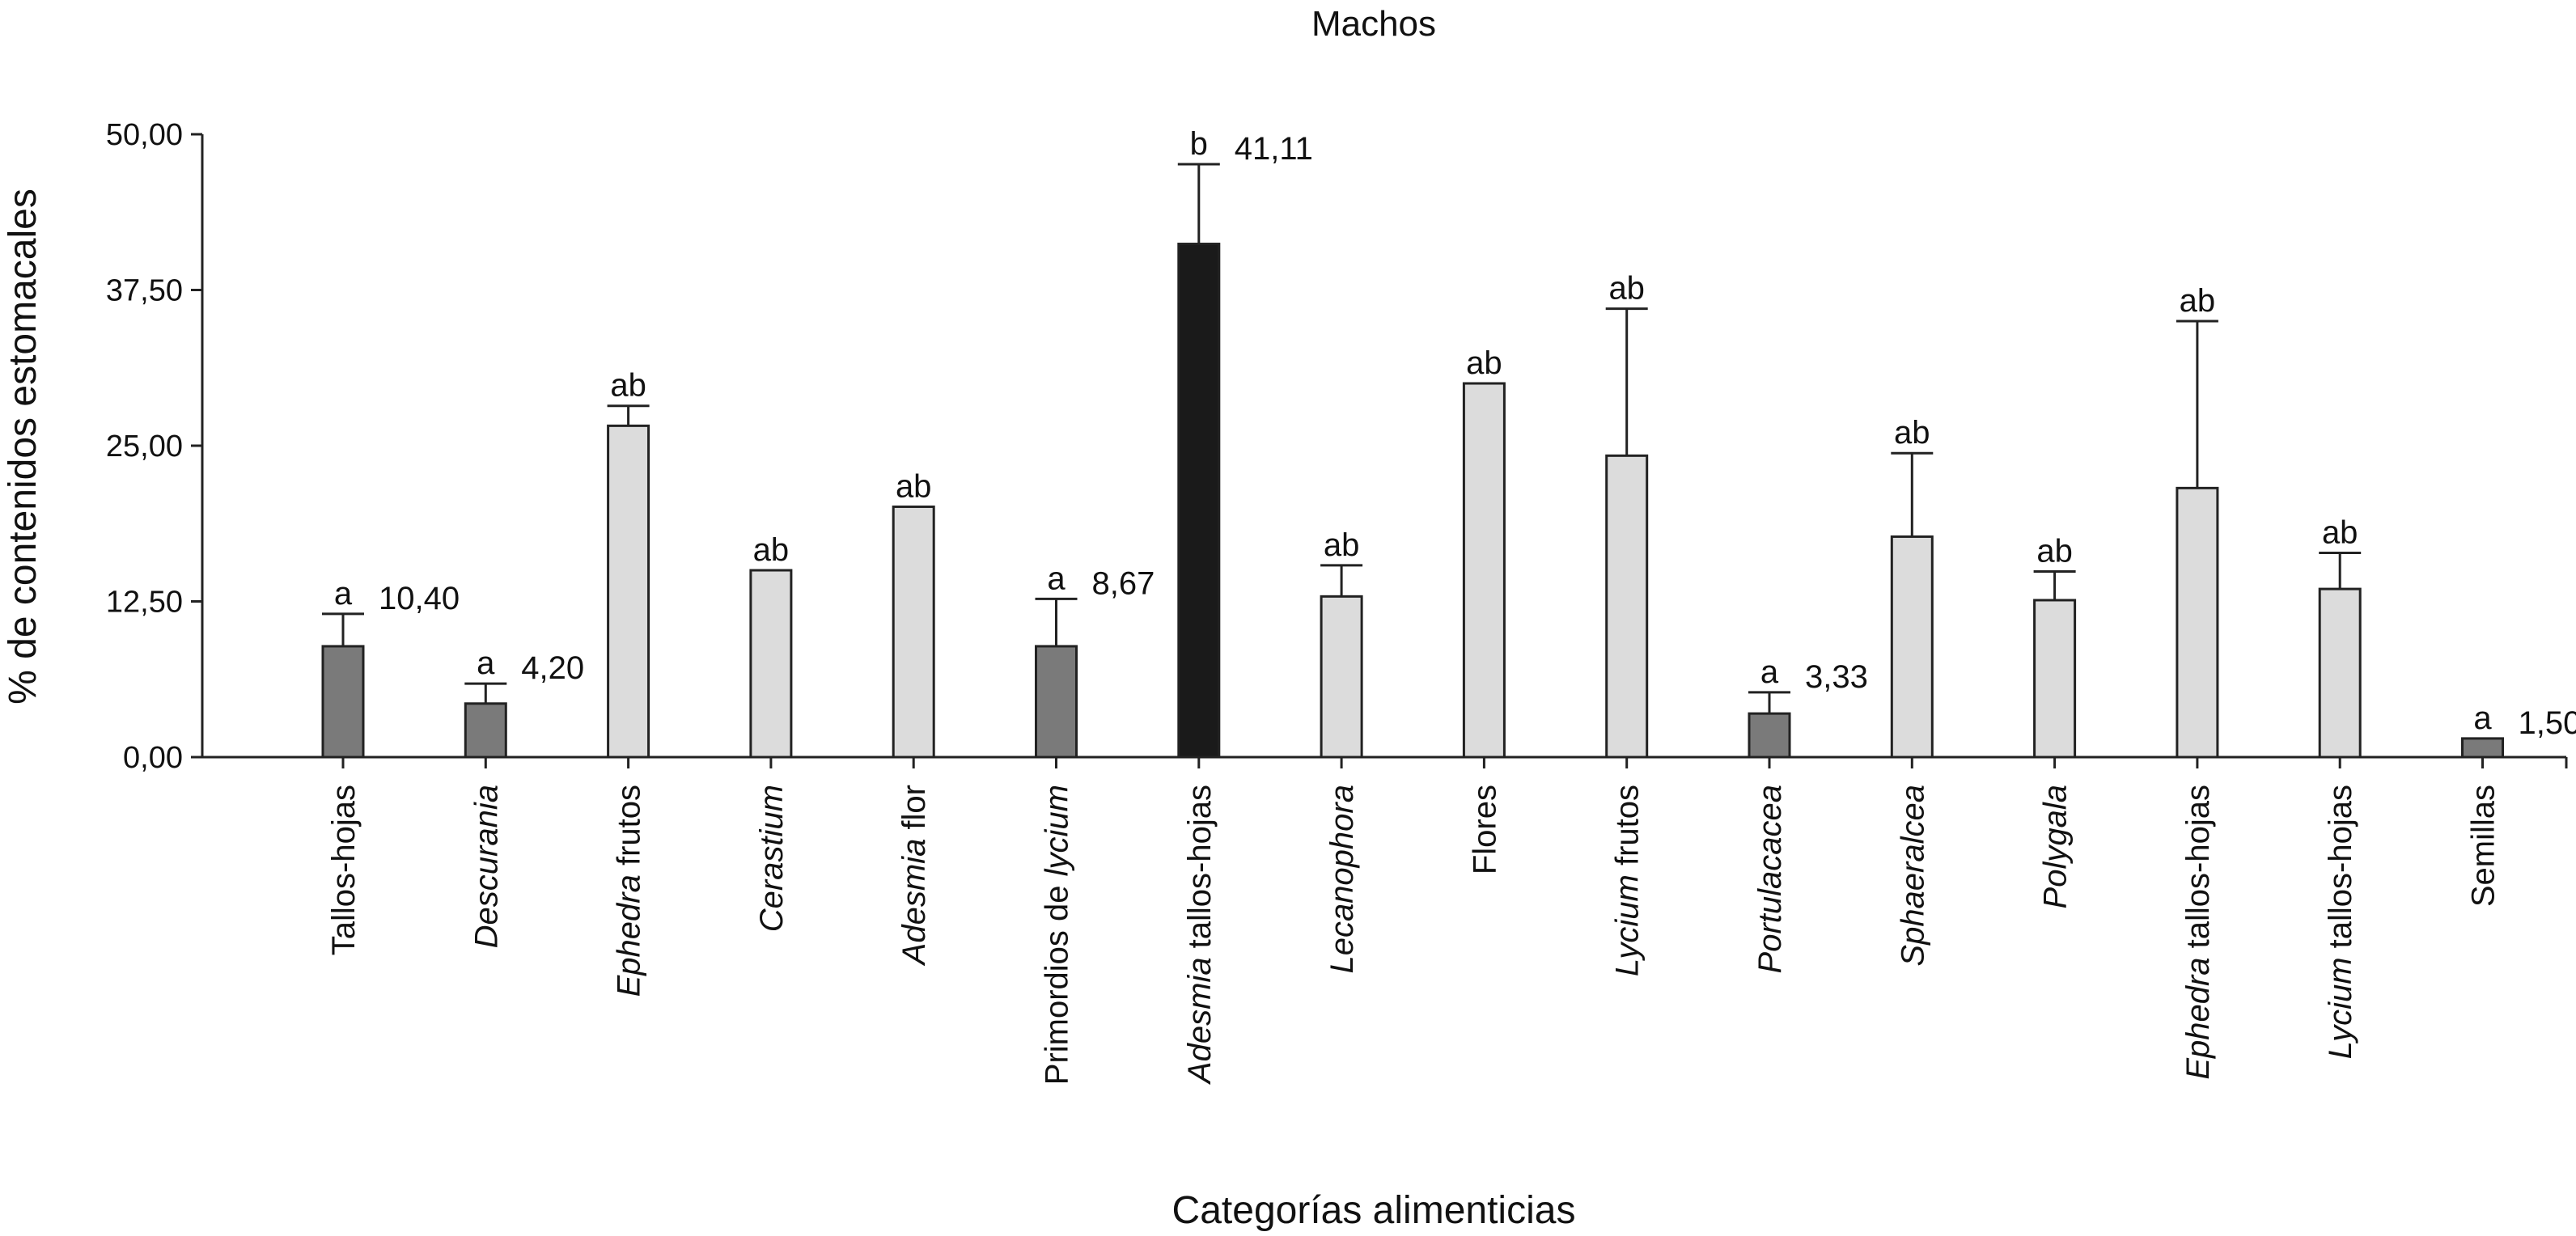 Image resolution: width=2576 pixels, height=1236 pixels. What do you see at coordinates (419, 599) in the screenshot?
I see `data-label: 10,40` at bounding box center [419, 599].